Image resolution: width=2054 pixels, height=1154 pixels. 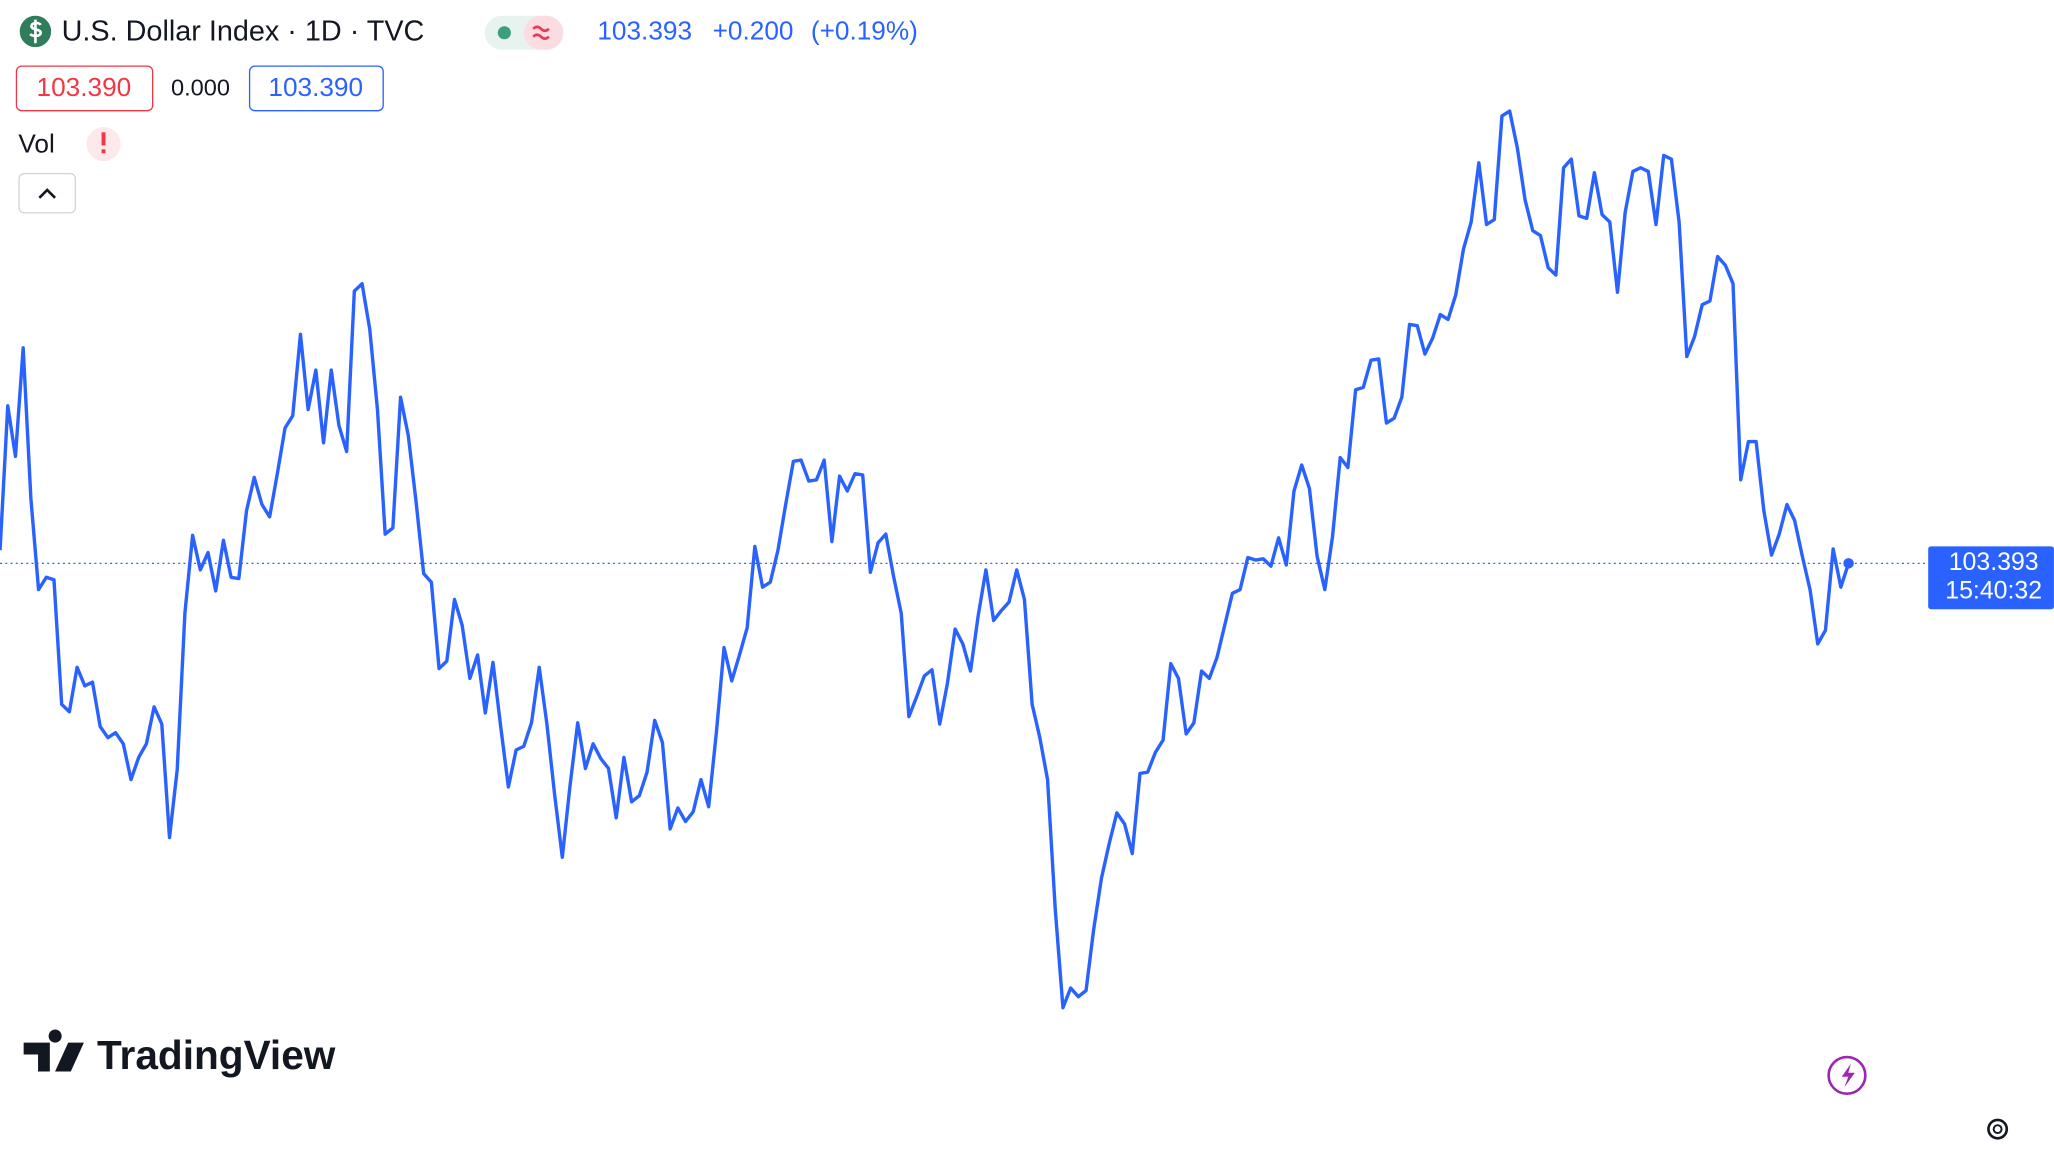 I want to click on brand-logo: TradingView, so click(x=179, y=1053).